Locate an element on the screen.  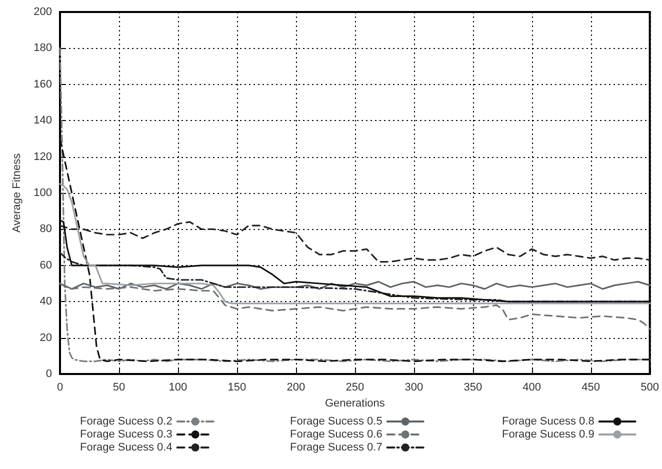
y-tick-label: 20 is located at coordinates (46, 338).